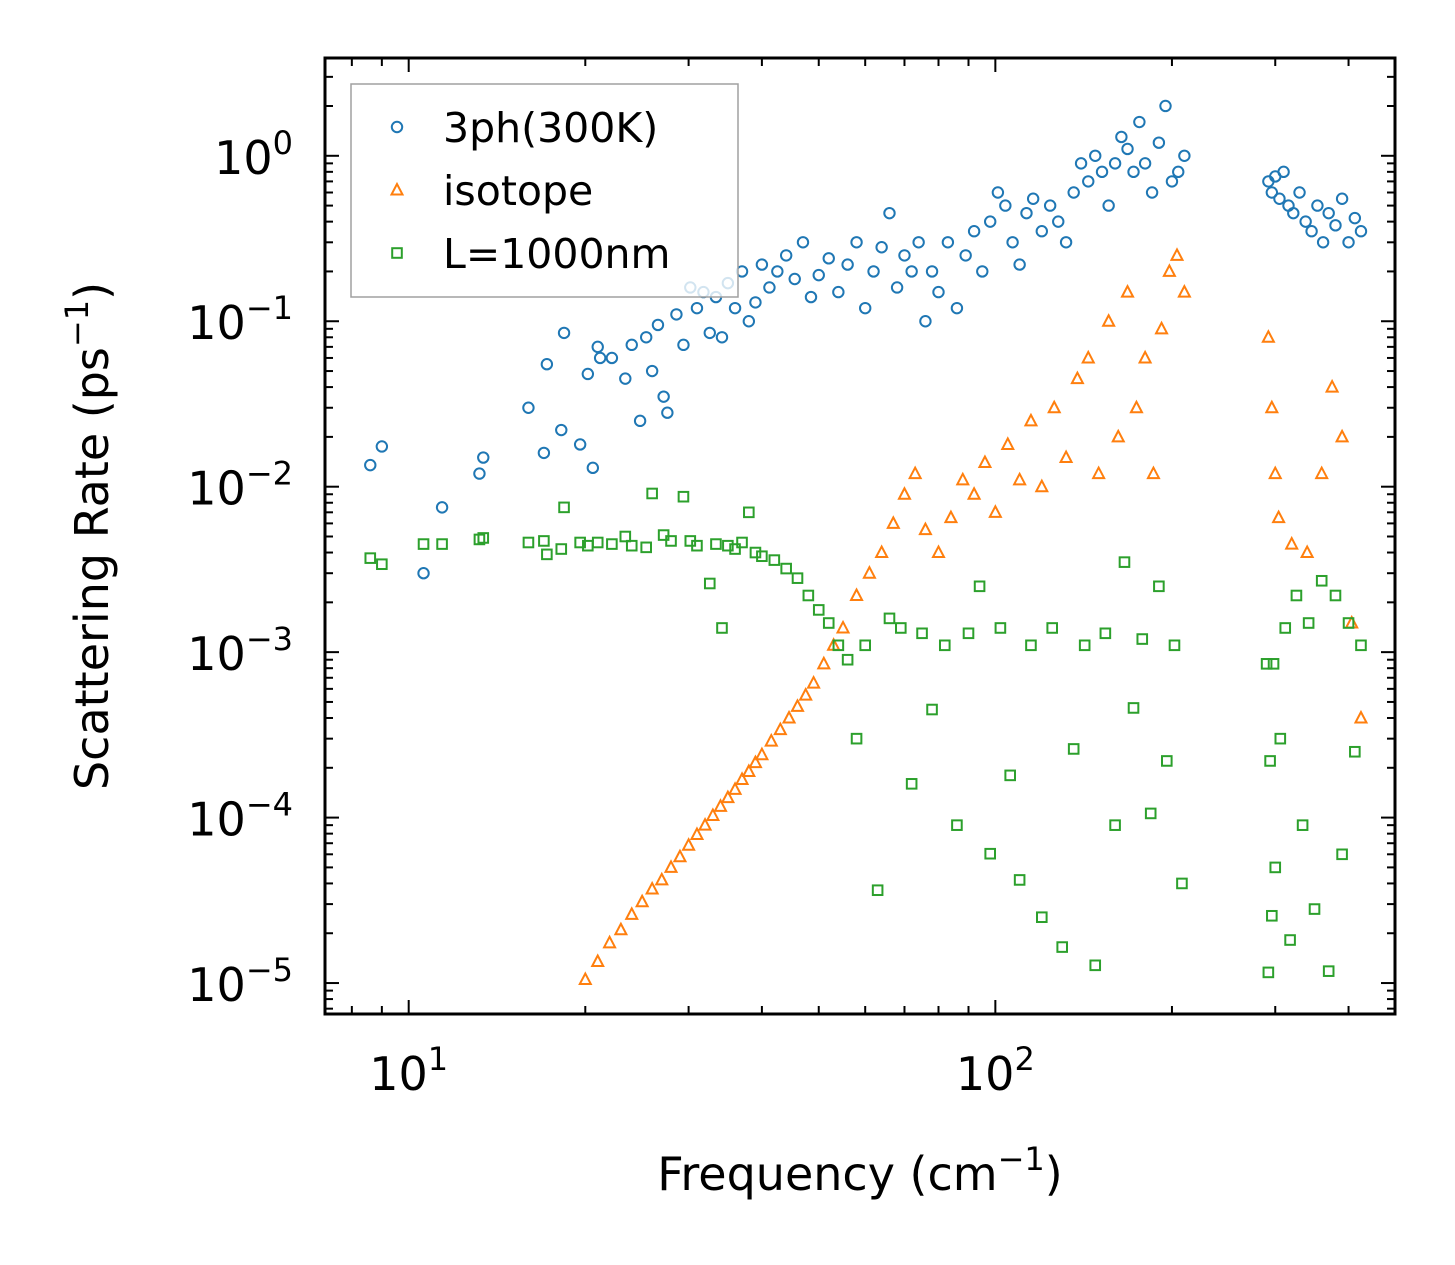 Image resolution: width=1455 pixels, height=1265 pixels. I want to click on legend-item: isotope, so click(491, 191).